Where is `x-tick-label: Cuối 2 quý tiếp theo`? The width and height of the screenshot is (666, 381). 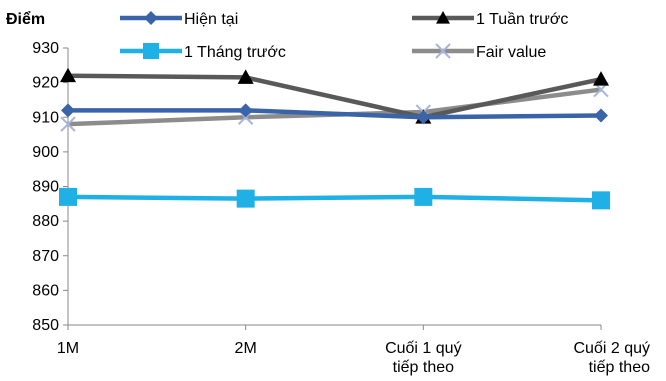 x-tick-label: Cuối 2 quý tiếp theo is located at coordinates (612, 358).